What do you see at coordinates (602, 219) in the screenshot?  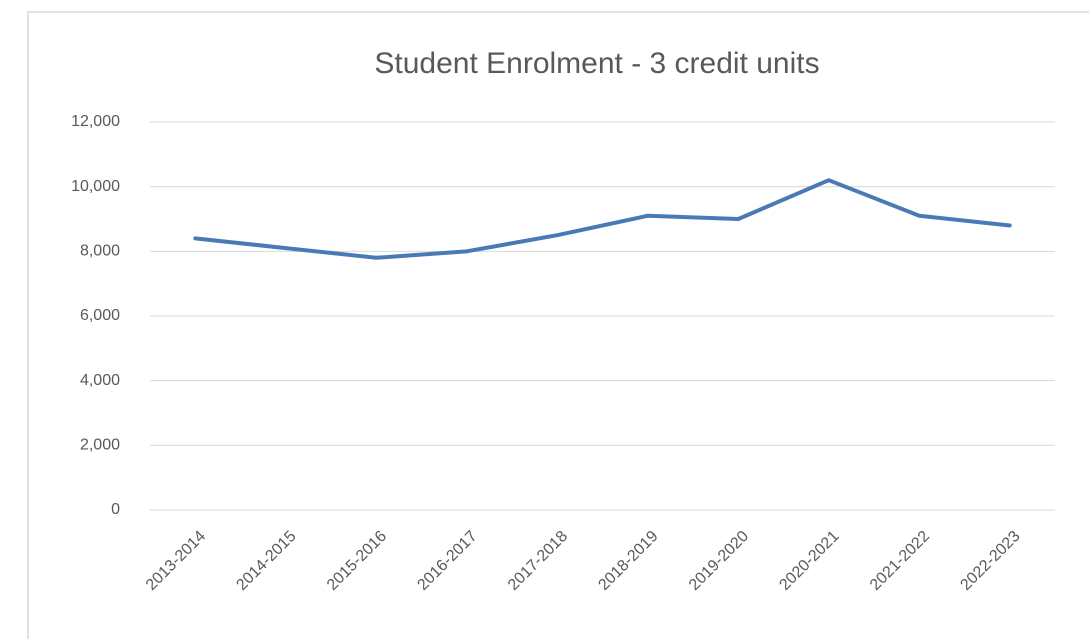 I see `series-line` at bounding box center [602, 219].